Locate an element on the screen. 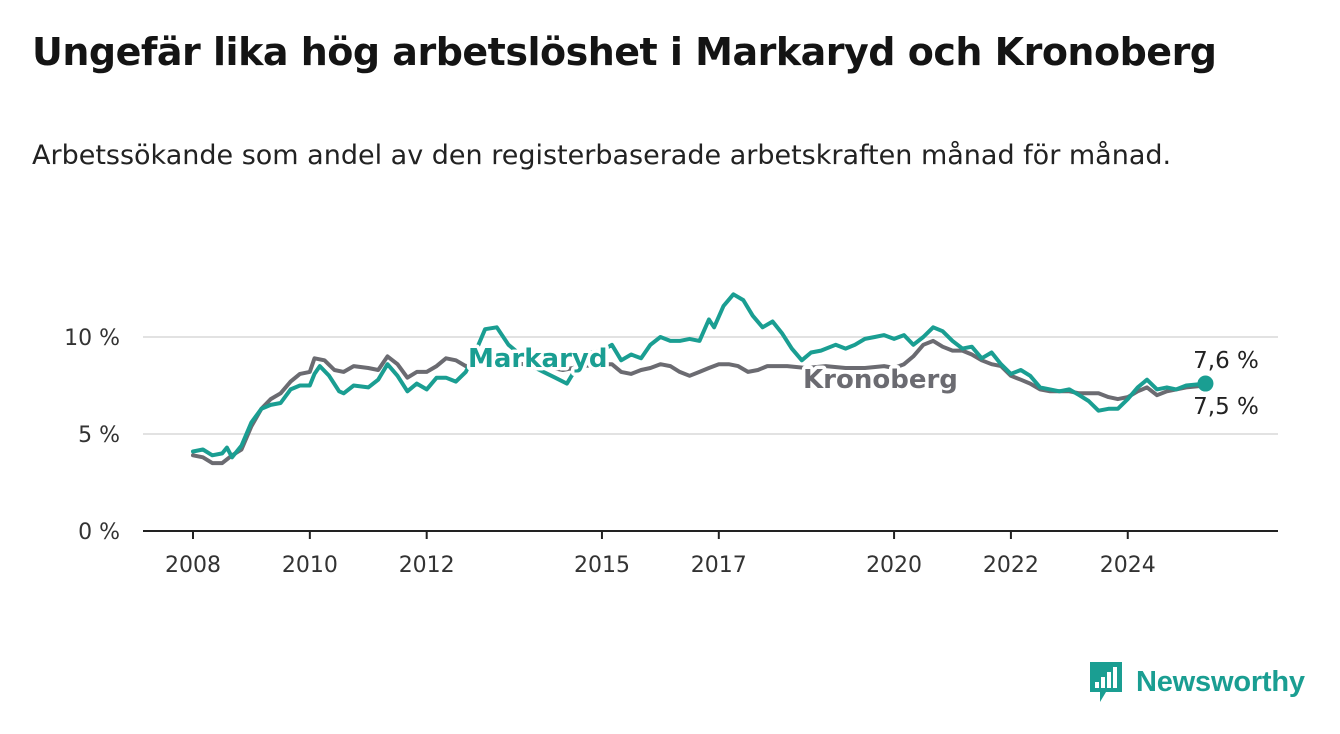 Image resolution: width=1340 pixels, height=734 pixels. end-value-markaryd: 7,6 % is located at coordinates (1226, 361).